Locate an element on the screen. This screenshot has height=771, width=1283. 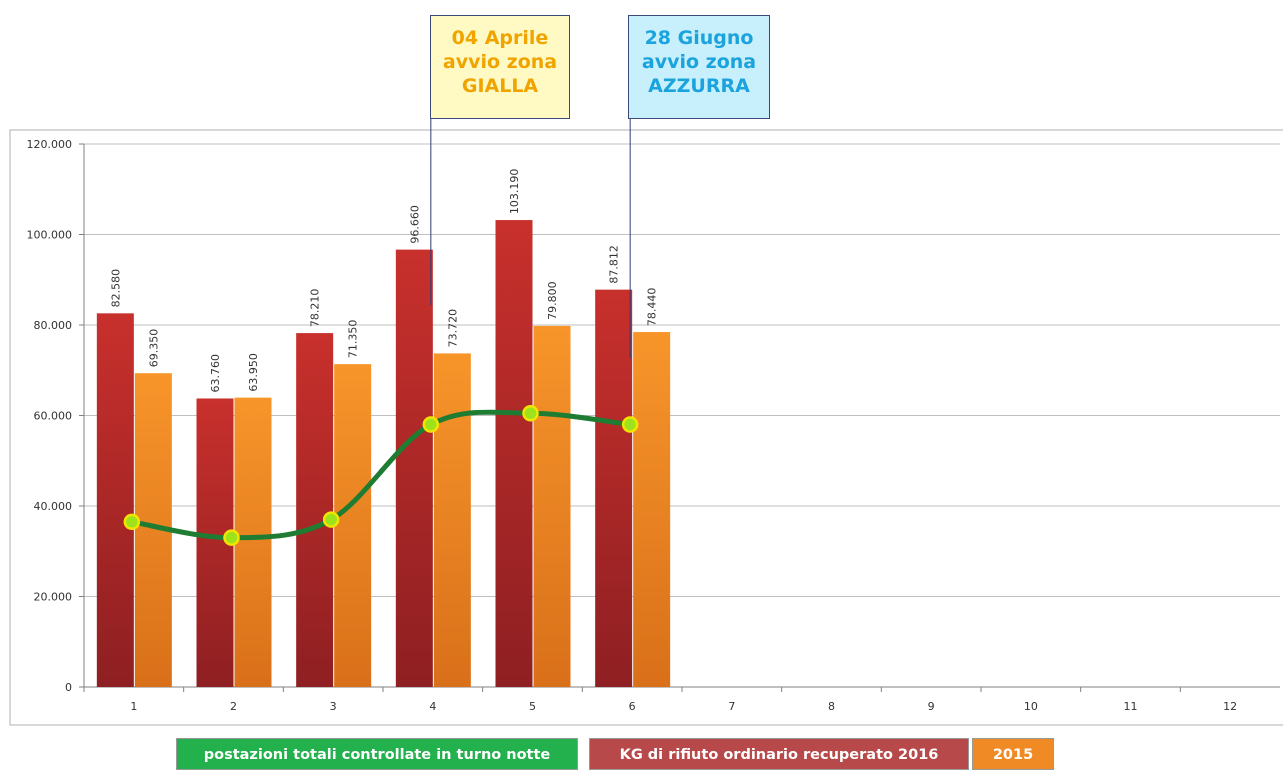
x-tick-label: 1 is located at coordinates (133, 706).